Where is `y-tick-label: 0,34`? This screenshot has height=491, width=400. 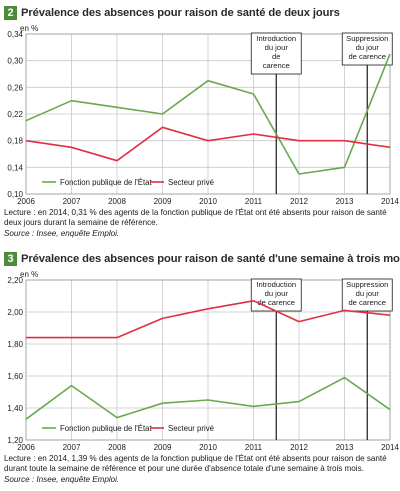 y-tick-label: 0,34 is located at coordinates (15, 34).